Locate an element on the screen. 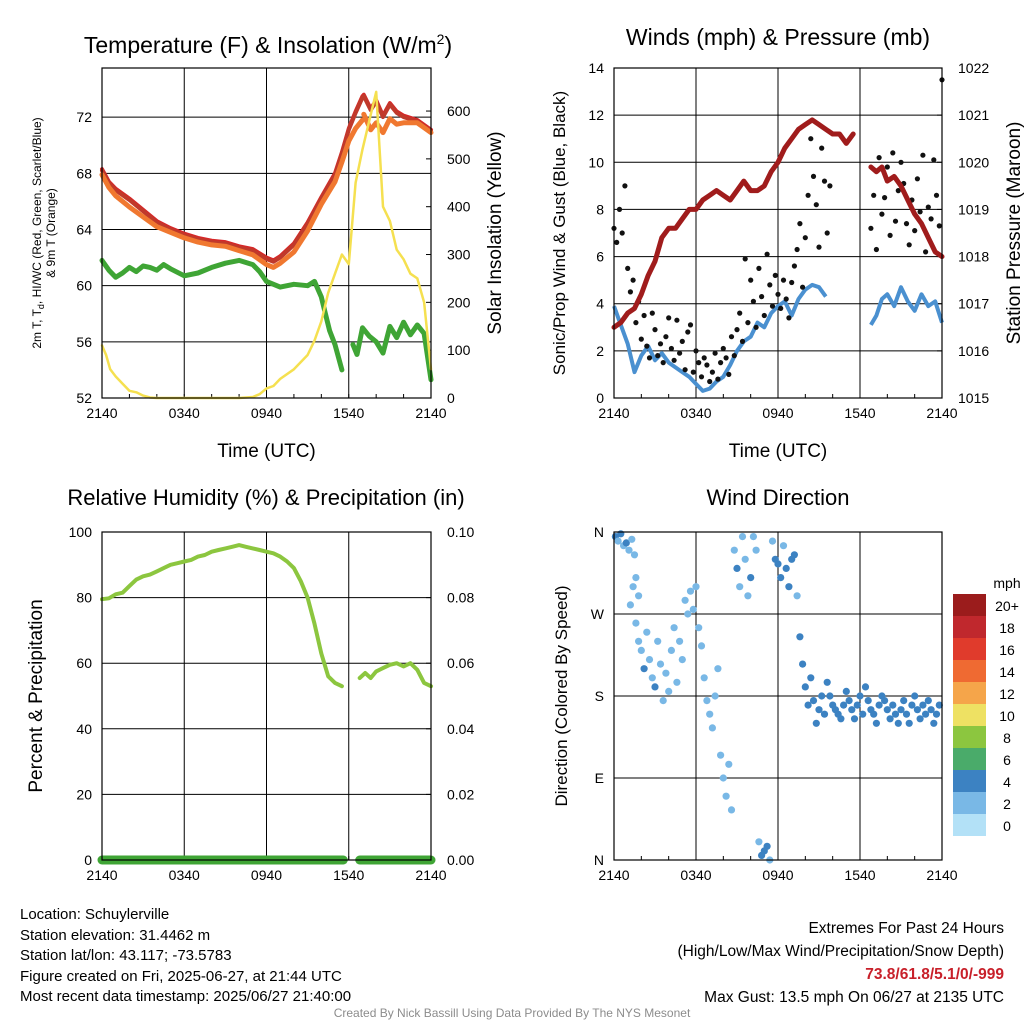 This screenshot has width=1024, height=1024. rh-y2-tick-label: 0.04 is located at coordinates (460, 729).